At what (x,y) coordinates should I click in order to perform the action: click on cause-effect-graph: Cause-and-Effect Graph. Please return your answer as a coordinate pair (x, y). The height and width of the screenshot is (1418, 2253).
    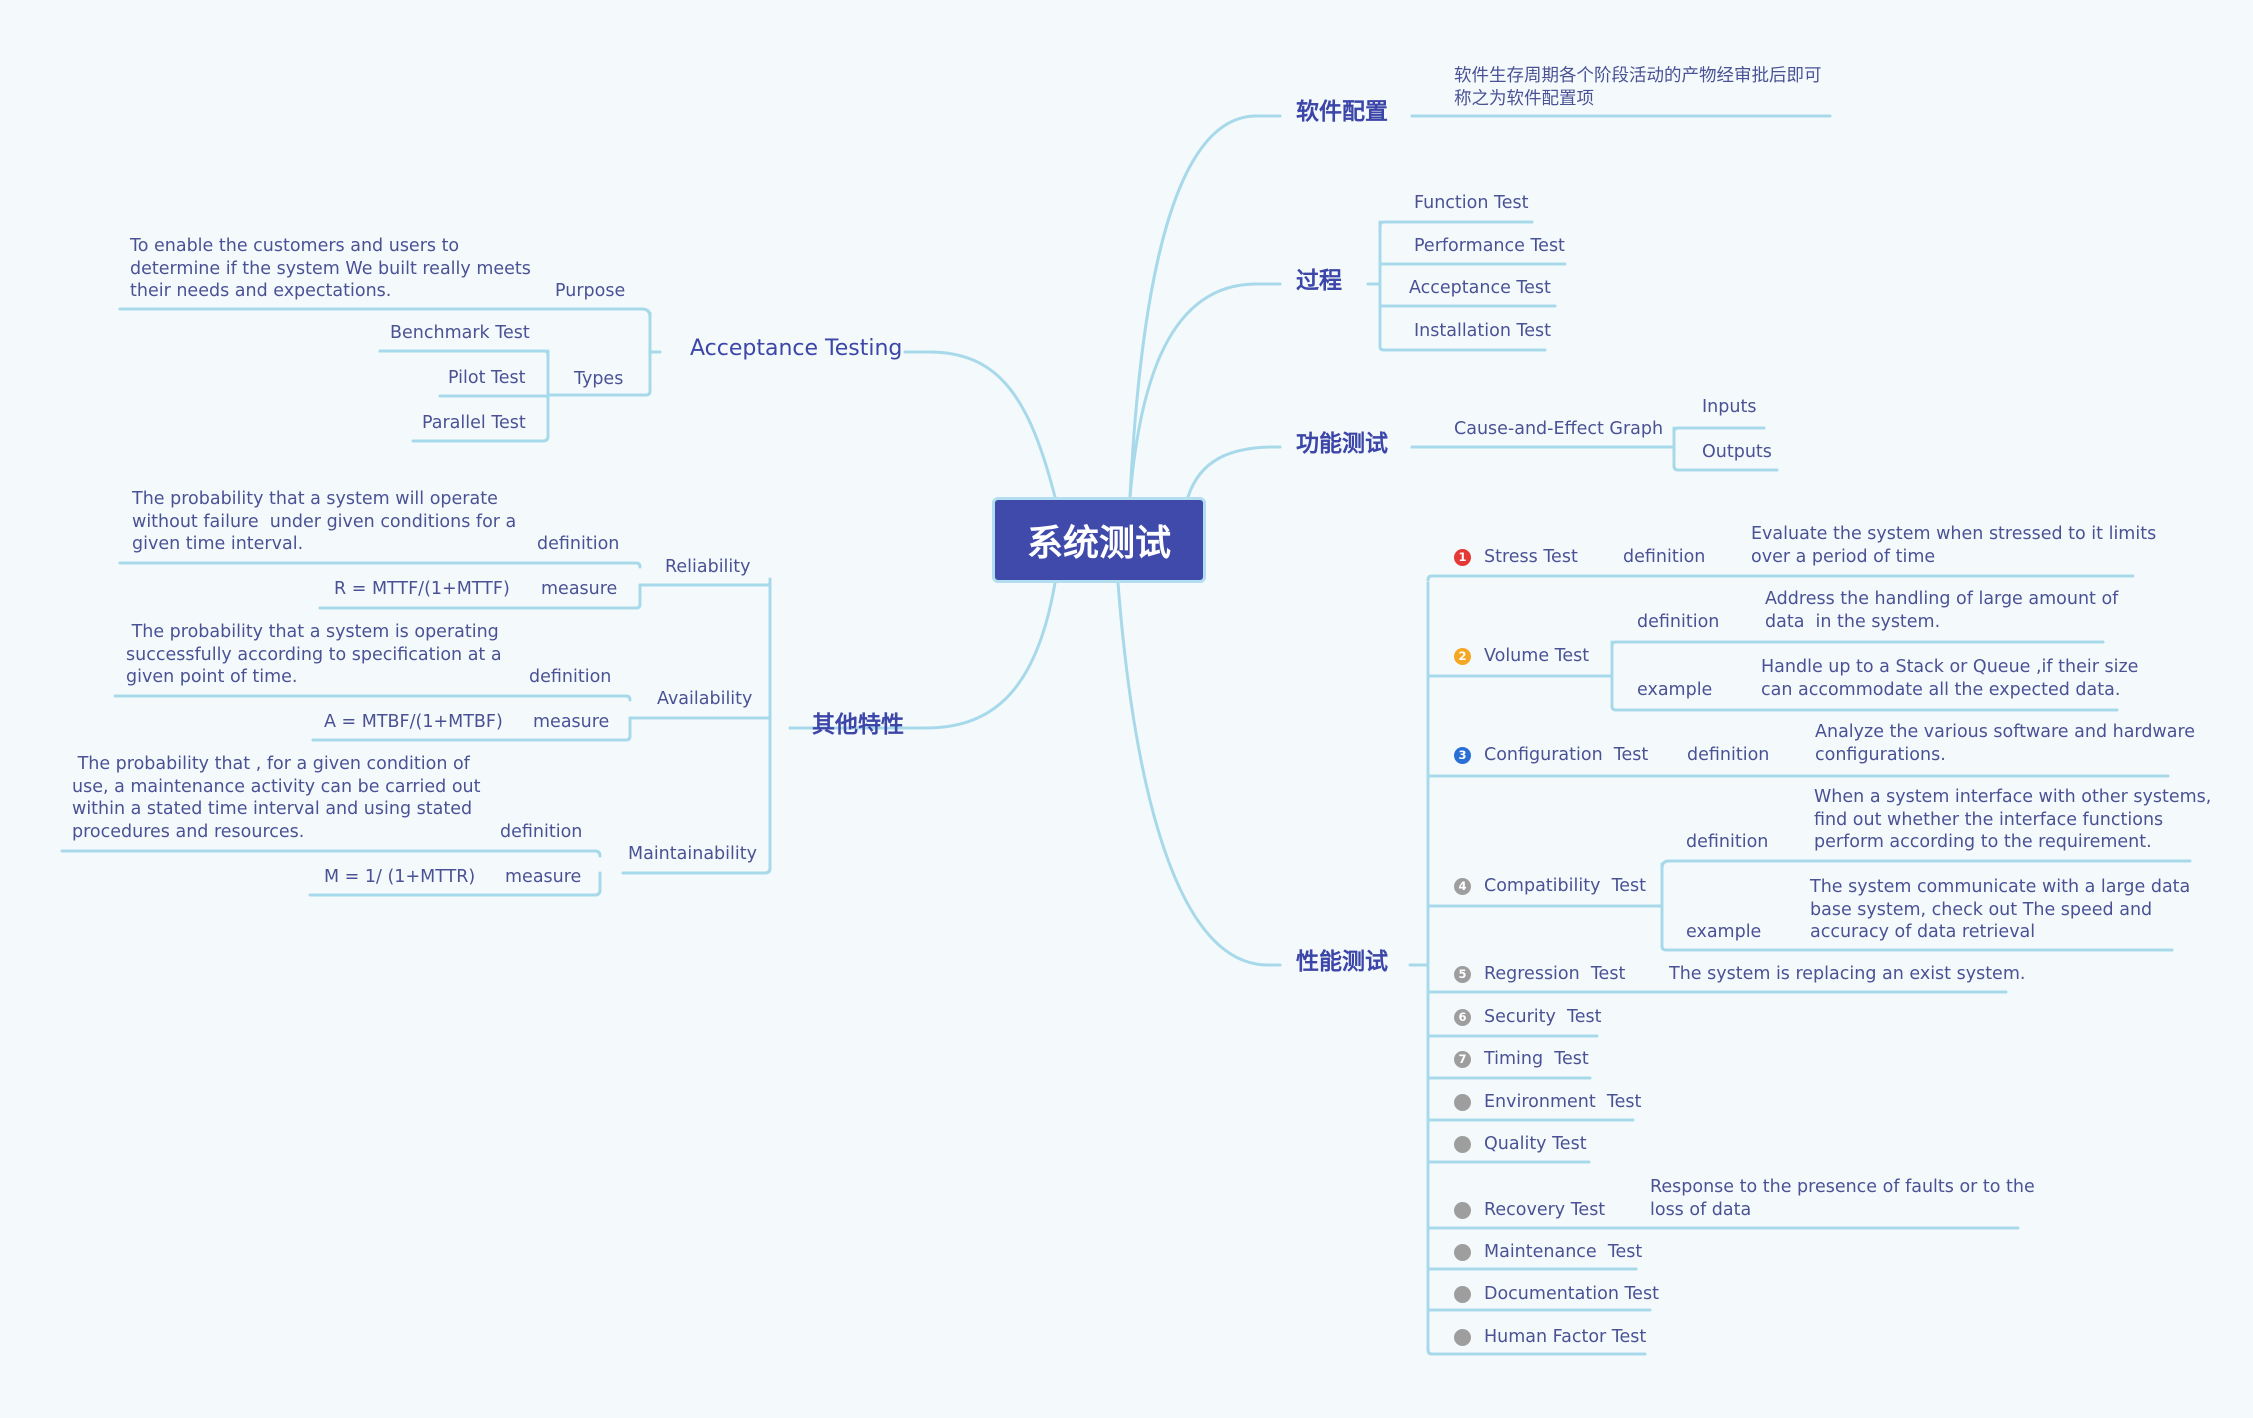
    Looking at the image, I should click on (1559, 429).